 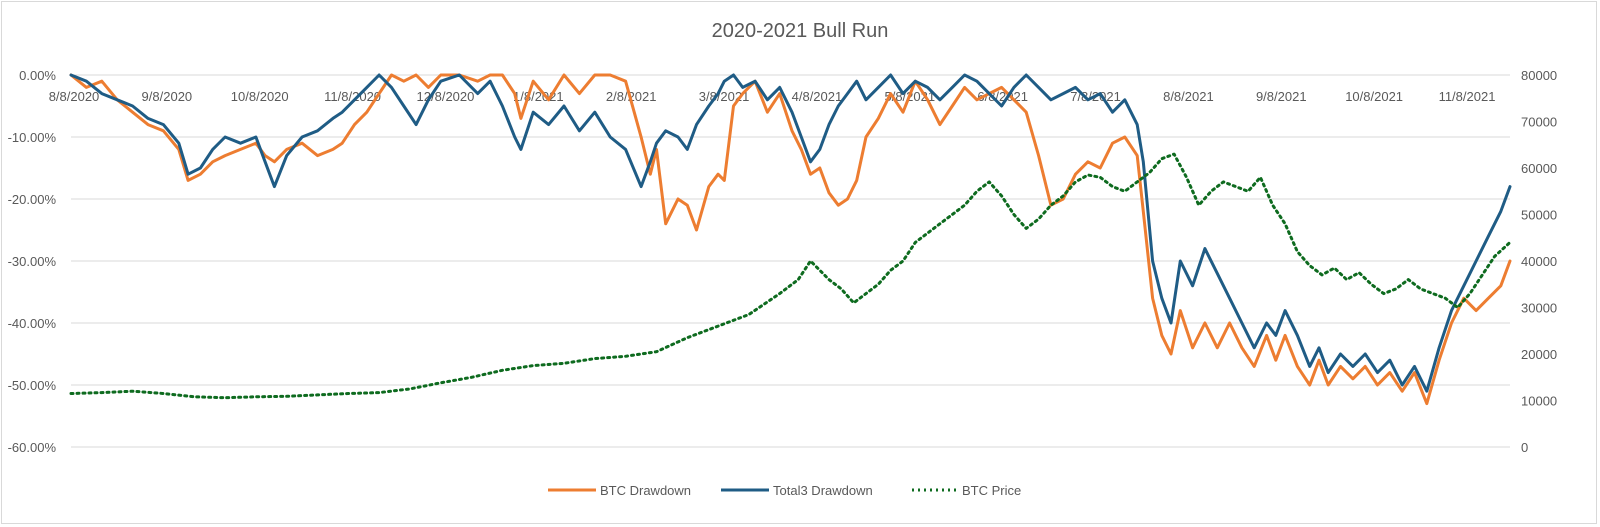 I want to click on left-tick-label: -60.00%, so click(x=32, y=447).